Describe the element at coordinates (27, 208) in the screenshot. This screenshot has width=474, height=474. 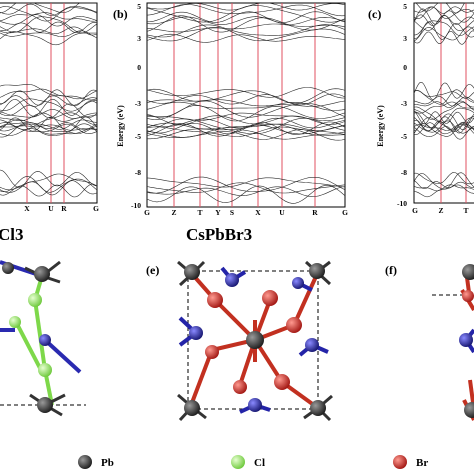
I see `panel-a-xtick: X` at that location.